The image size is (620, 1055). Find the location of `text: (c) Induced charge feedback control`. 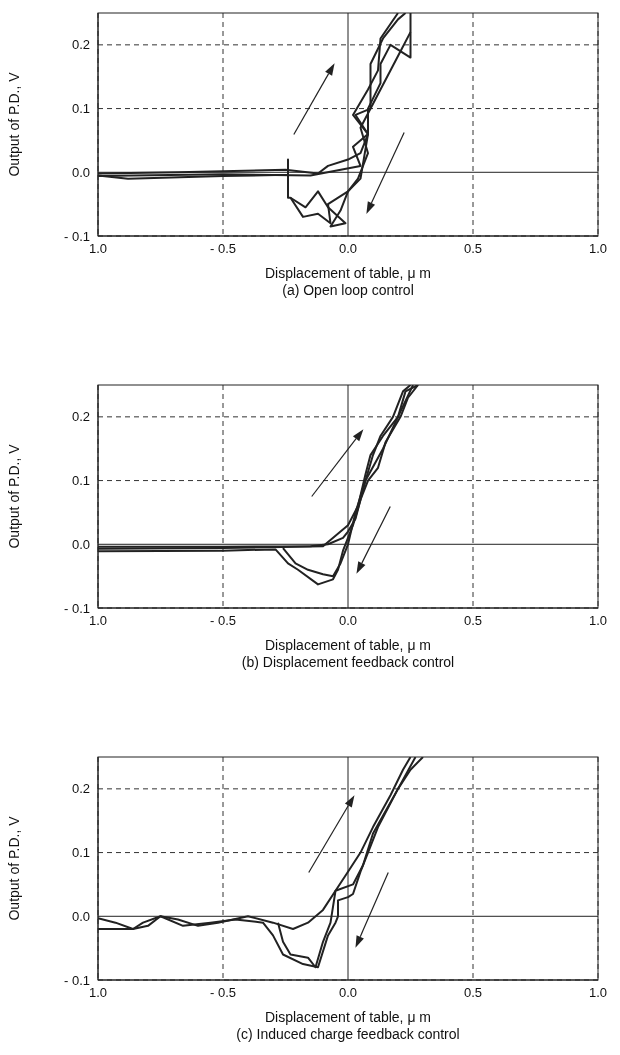

text: (c) Induced charge feedback control is located at coordinates (348, 1034).